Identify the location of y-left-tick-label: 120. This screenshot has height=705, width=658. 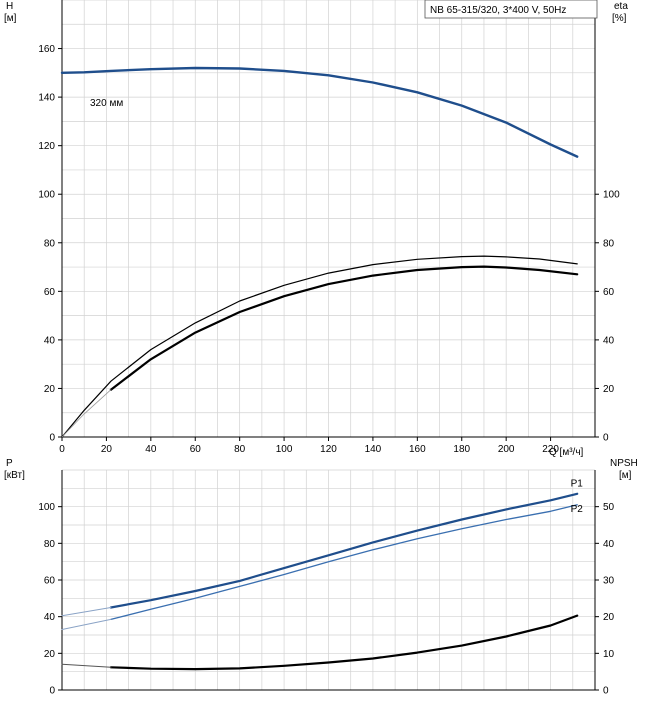
(46, 146).